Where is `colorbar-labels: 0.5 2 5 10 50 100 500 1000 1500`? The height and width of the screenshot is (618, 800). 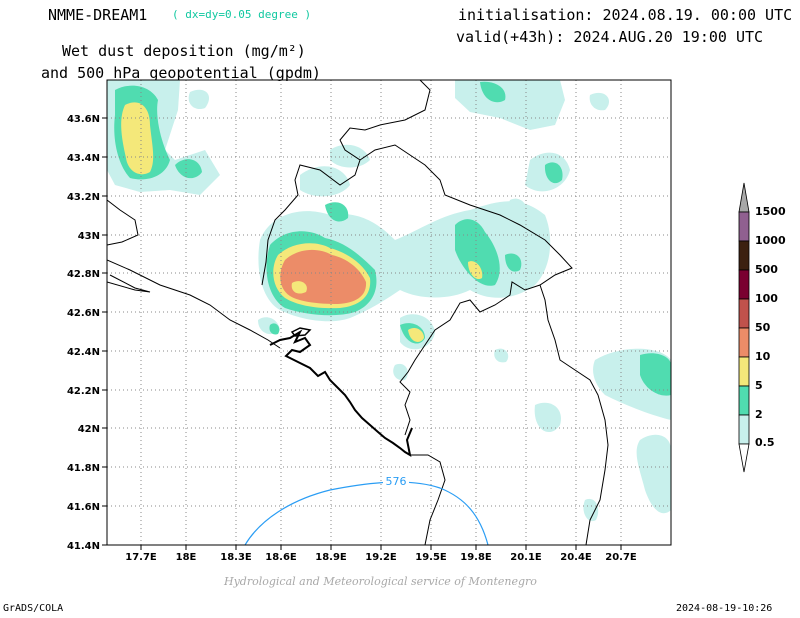 colorbar-labels: 0.5 2 5 10 50 100 500 1000 1500 is located at coordinates (770, 327).